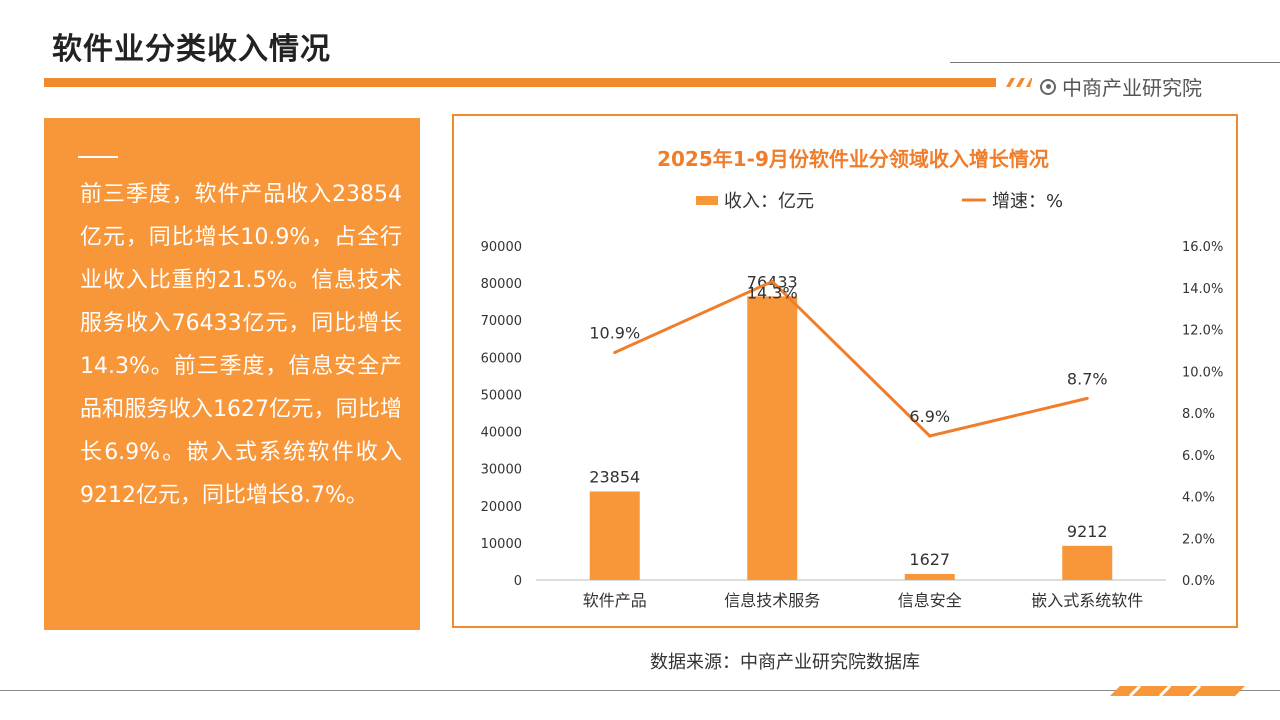 The width and height of the screenshot is (1280, 720). I want to click on y-left-tick-label: 90000, so click(501, 247).